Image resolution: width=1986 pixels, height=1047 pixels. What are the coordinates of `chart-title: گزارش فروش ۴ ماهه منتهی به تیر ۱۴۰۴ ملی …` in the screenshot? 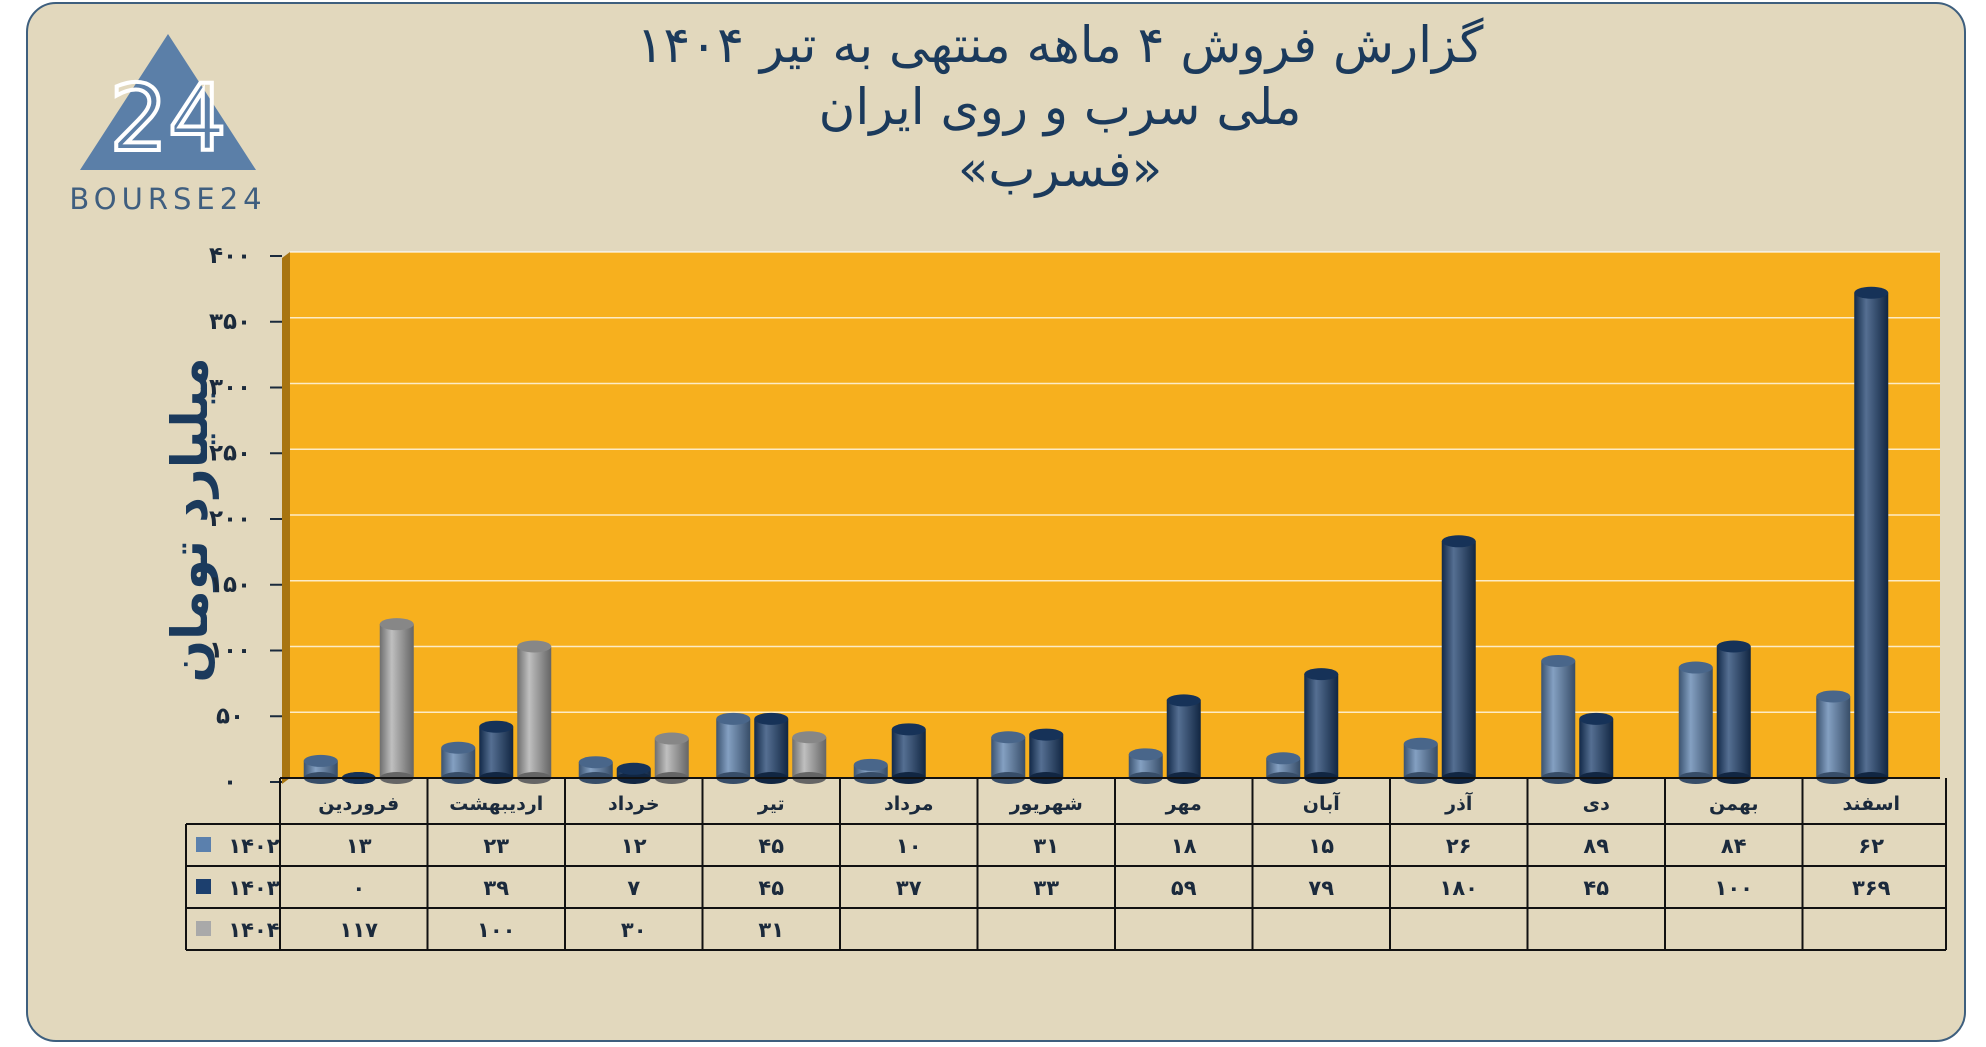 It's located at (1060, 107).